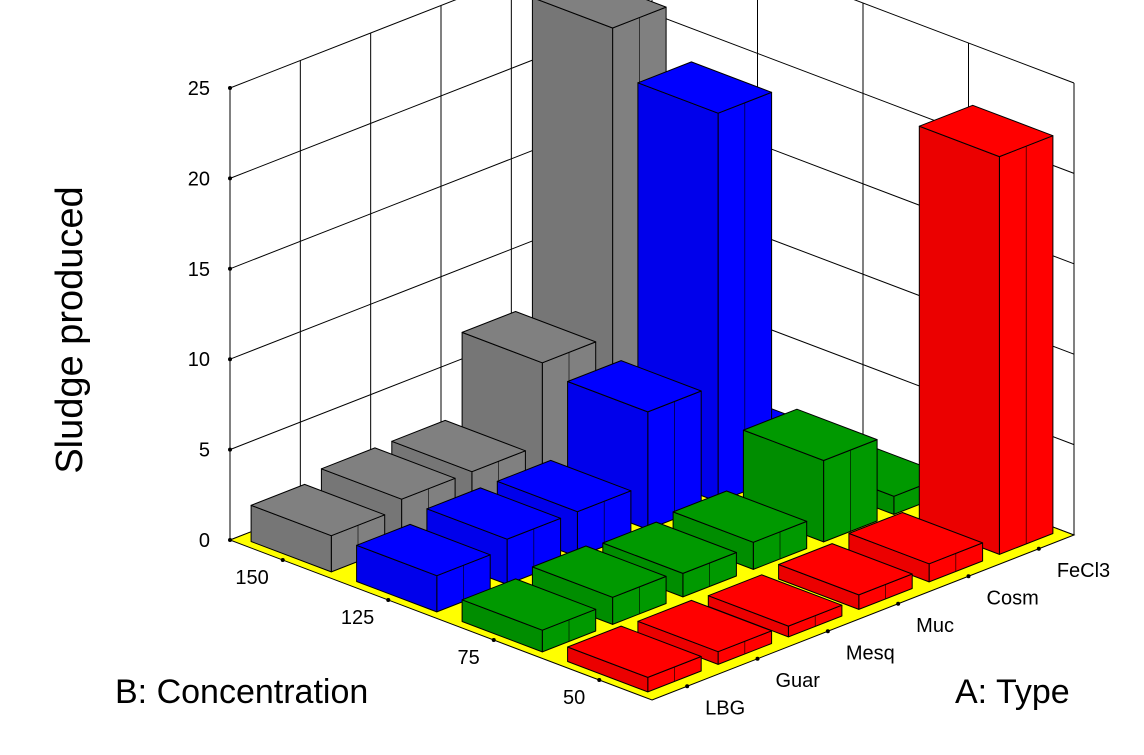 This screenshot has width=1144, height=755. I want to click on b-tick-label: 75, so click(469, 658).